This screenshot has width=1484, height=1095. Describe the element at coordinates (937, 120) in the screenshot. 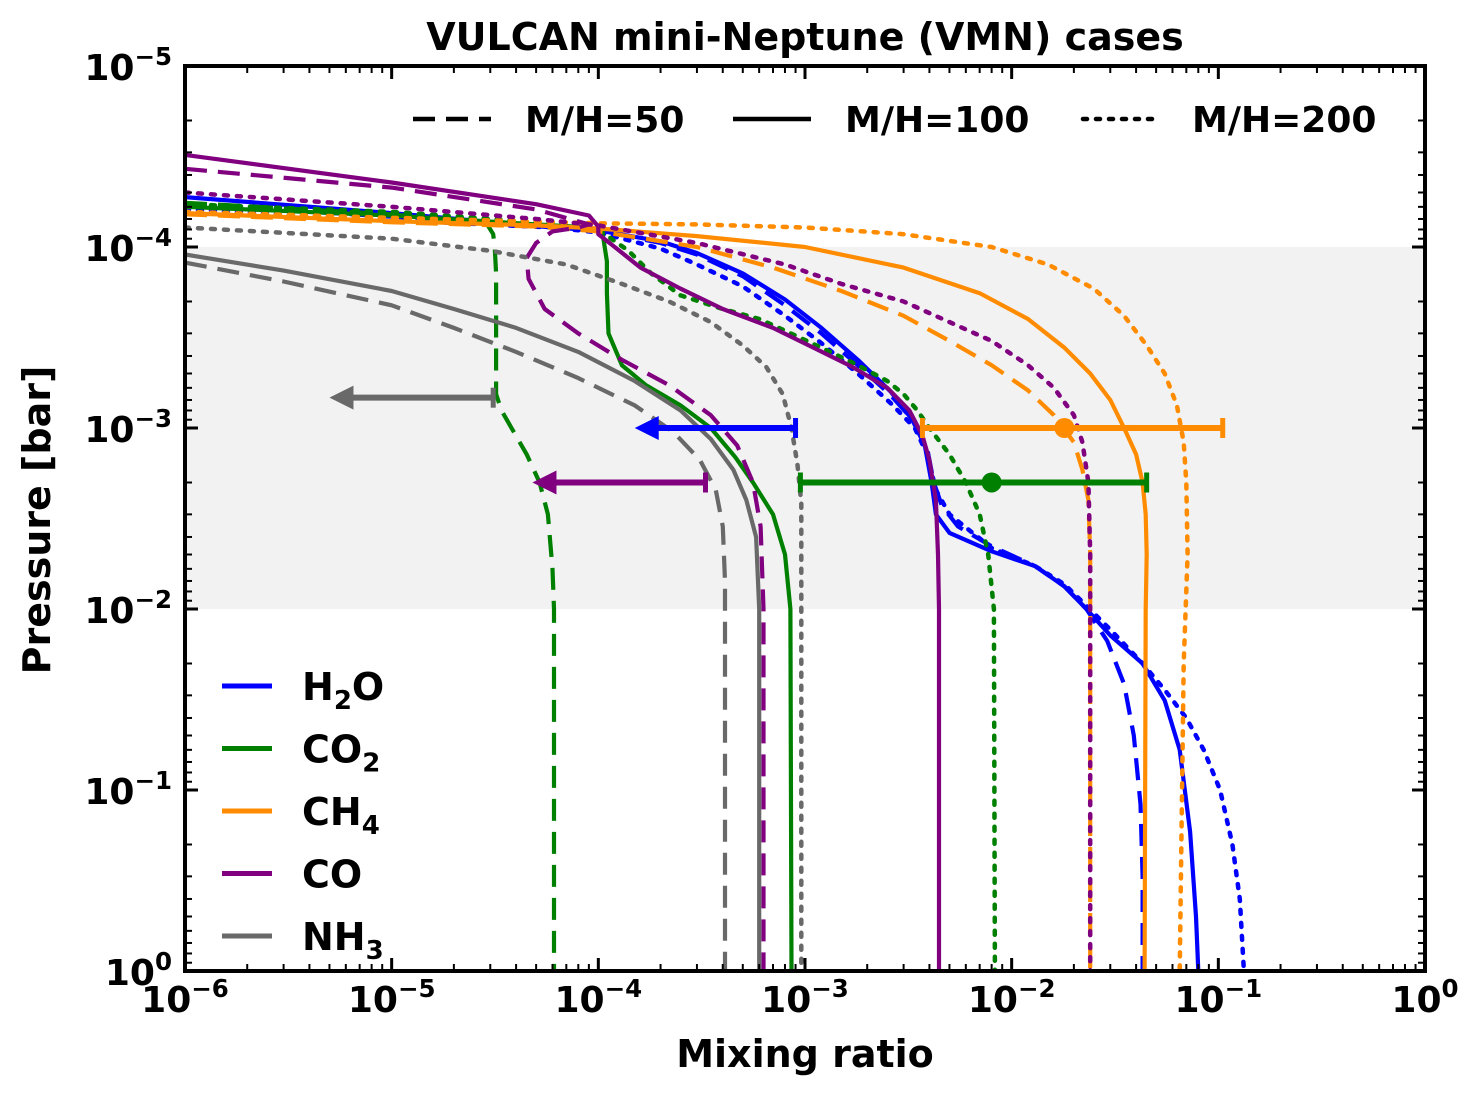

I see `style-legend-label: M/H=100` at that location.